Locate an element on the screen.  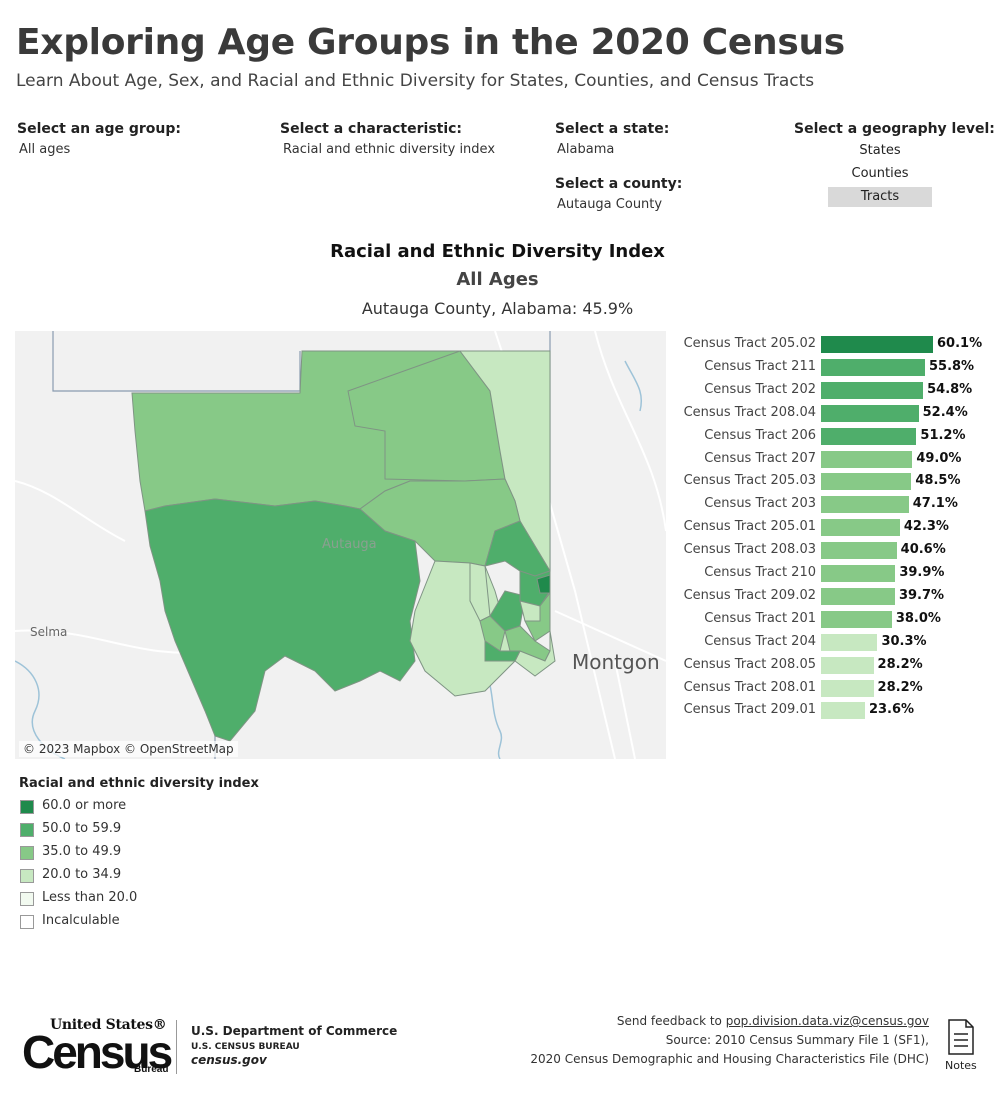
bar-row: Census Tract 202 54.8% is located at coordinates (830, 390).